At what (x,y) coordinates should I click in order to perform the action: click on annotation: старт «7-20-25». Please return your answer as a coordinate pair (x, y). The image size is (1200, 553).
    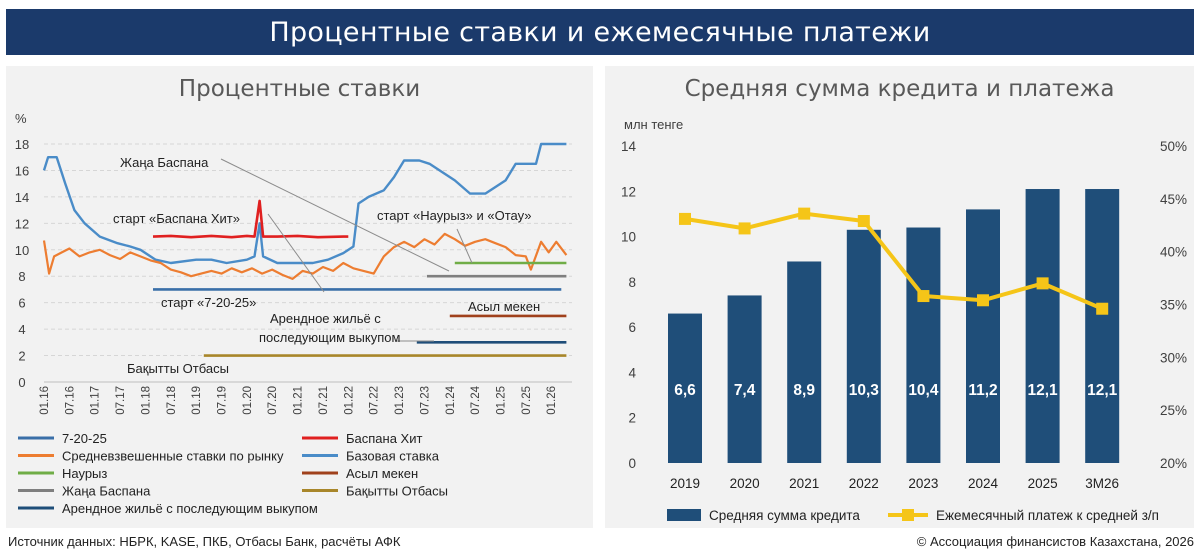
    Looking at the image, I should click on (208, 302).